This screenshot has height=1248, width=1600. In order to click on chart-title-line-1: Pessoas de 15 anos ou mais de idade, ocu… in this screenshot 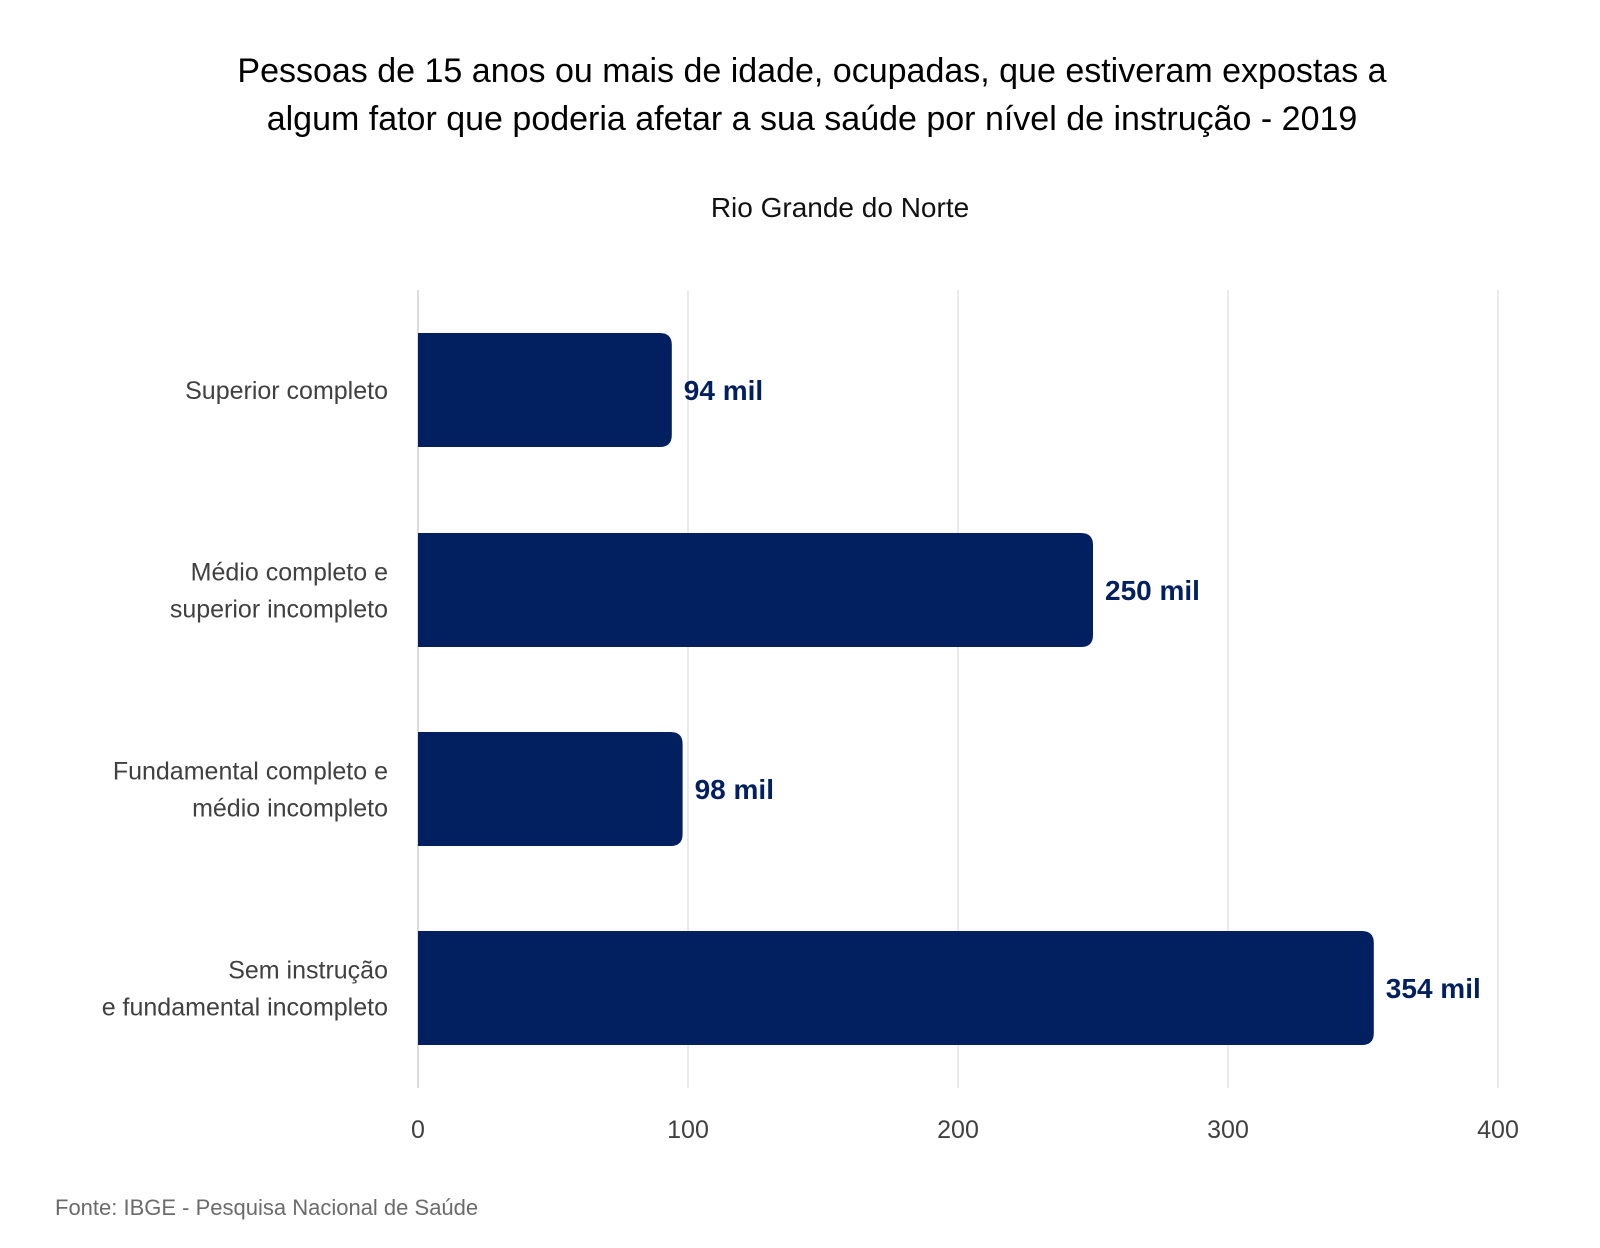, I will do `click(811, 71)`.